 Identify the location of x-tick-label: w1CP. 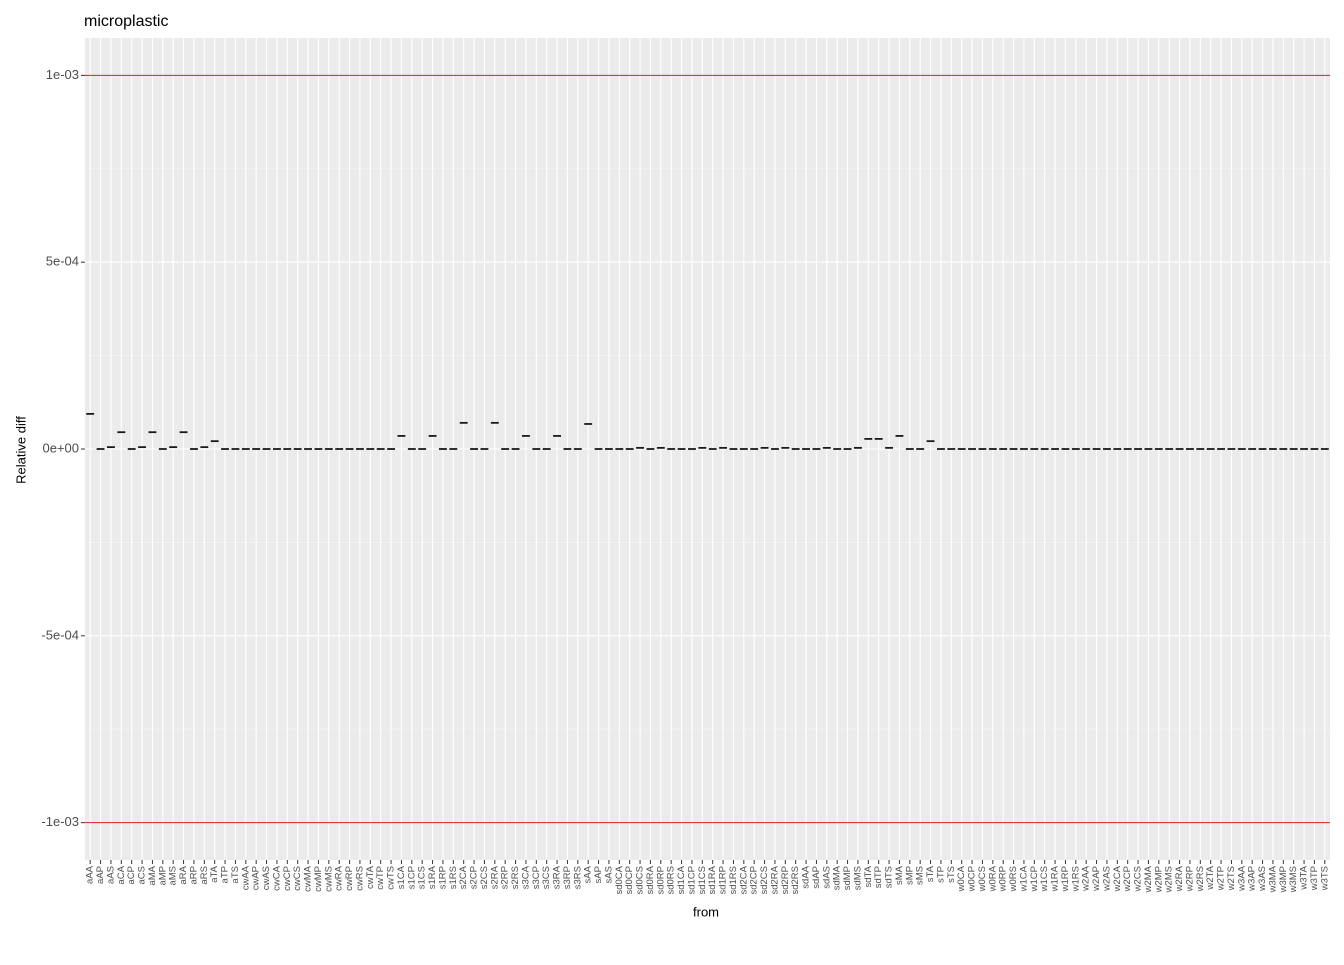
(1034, 879).